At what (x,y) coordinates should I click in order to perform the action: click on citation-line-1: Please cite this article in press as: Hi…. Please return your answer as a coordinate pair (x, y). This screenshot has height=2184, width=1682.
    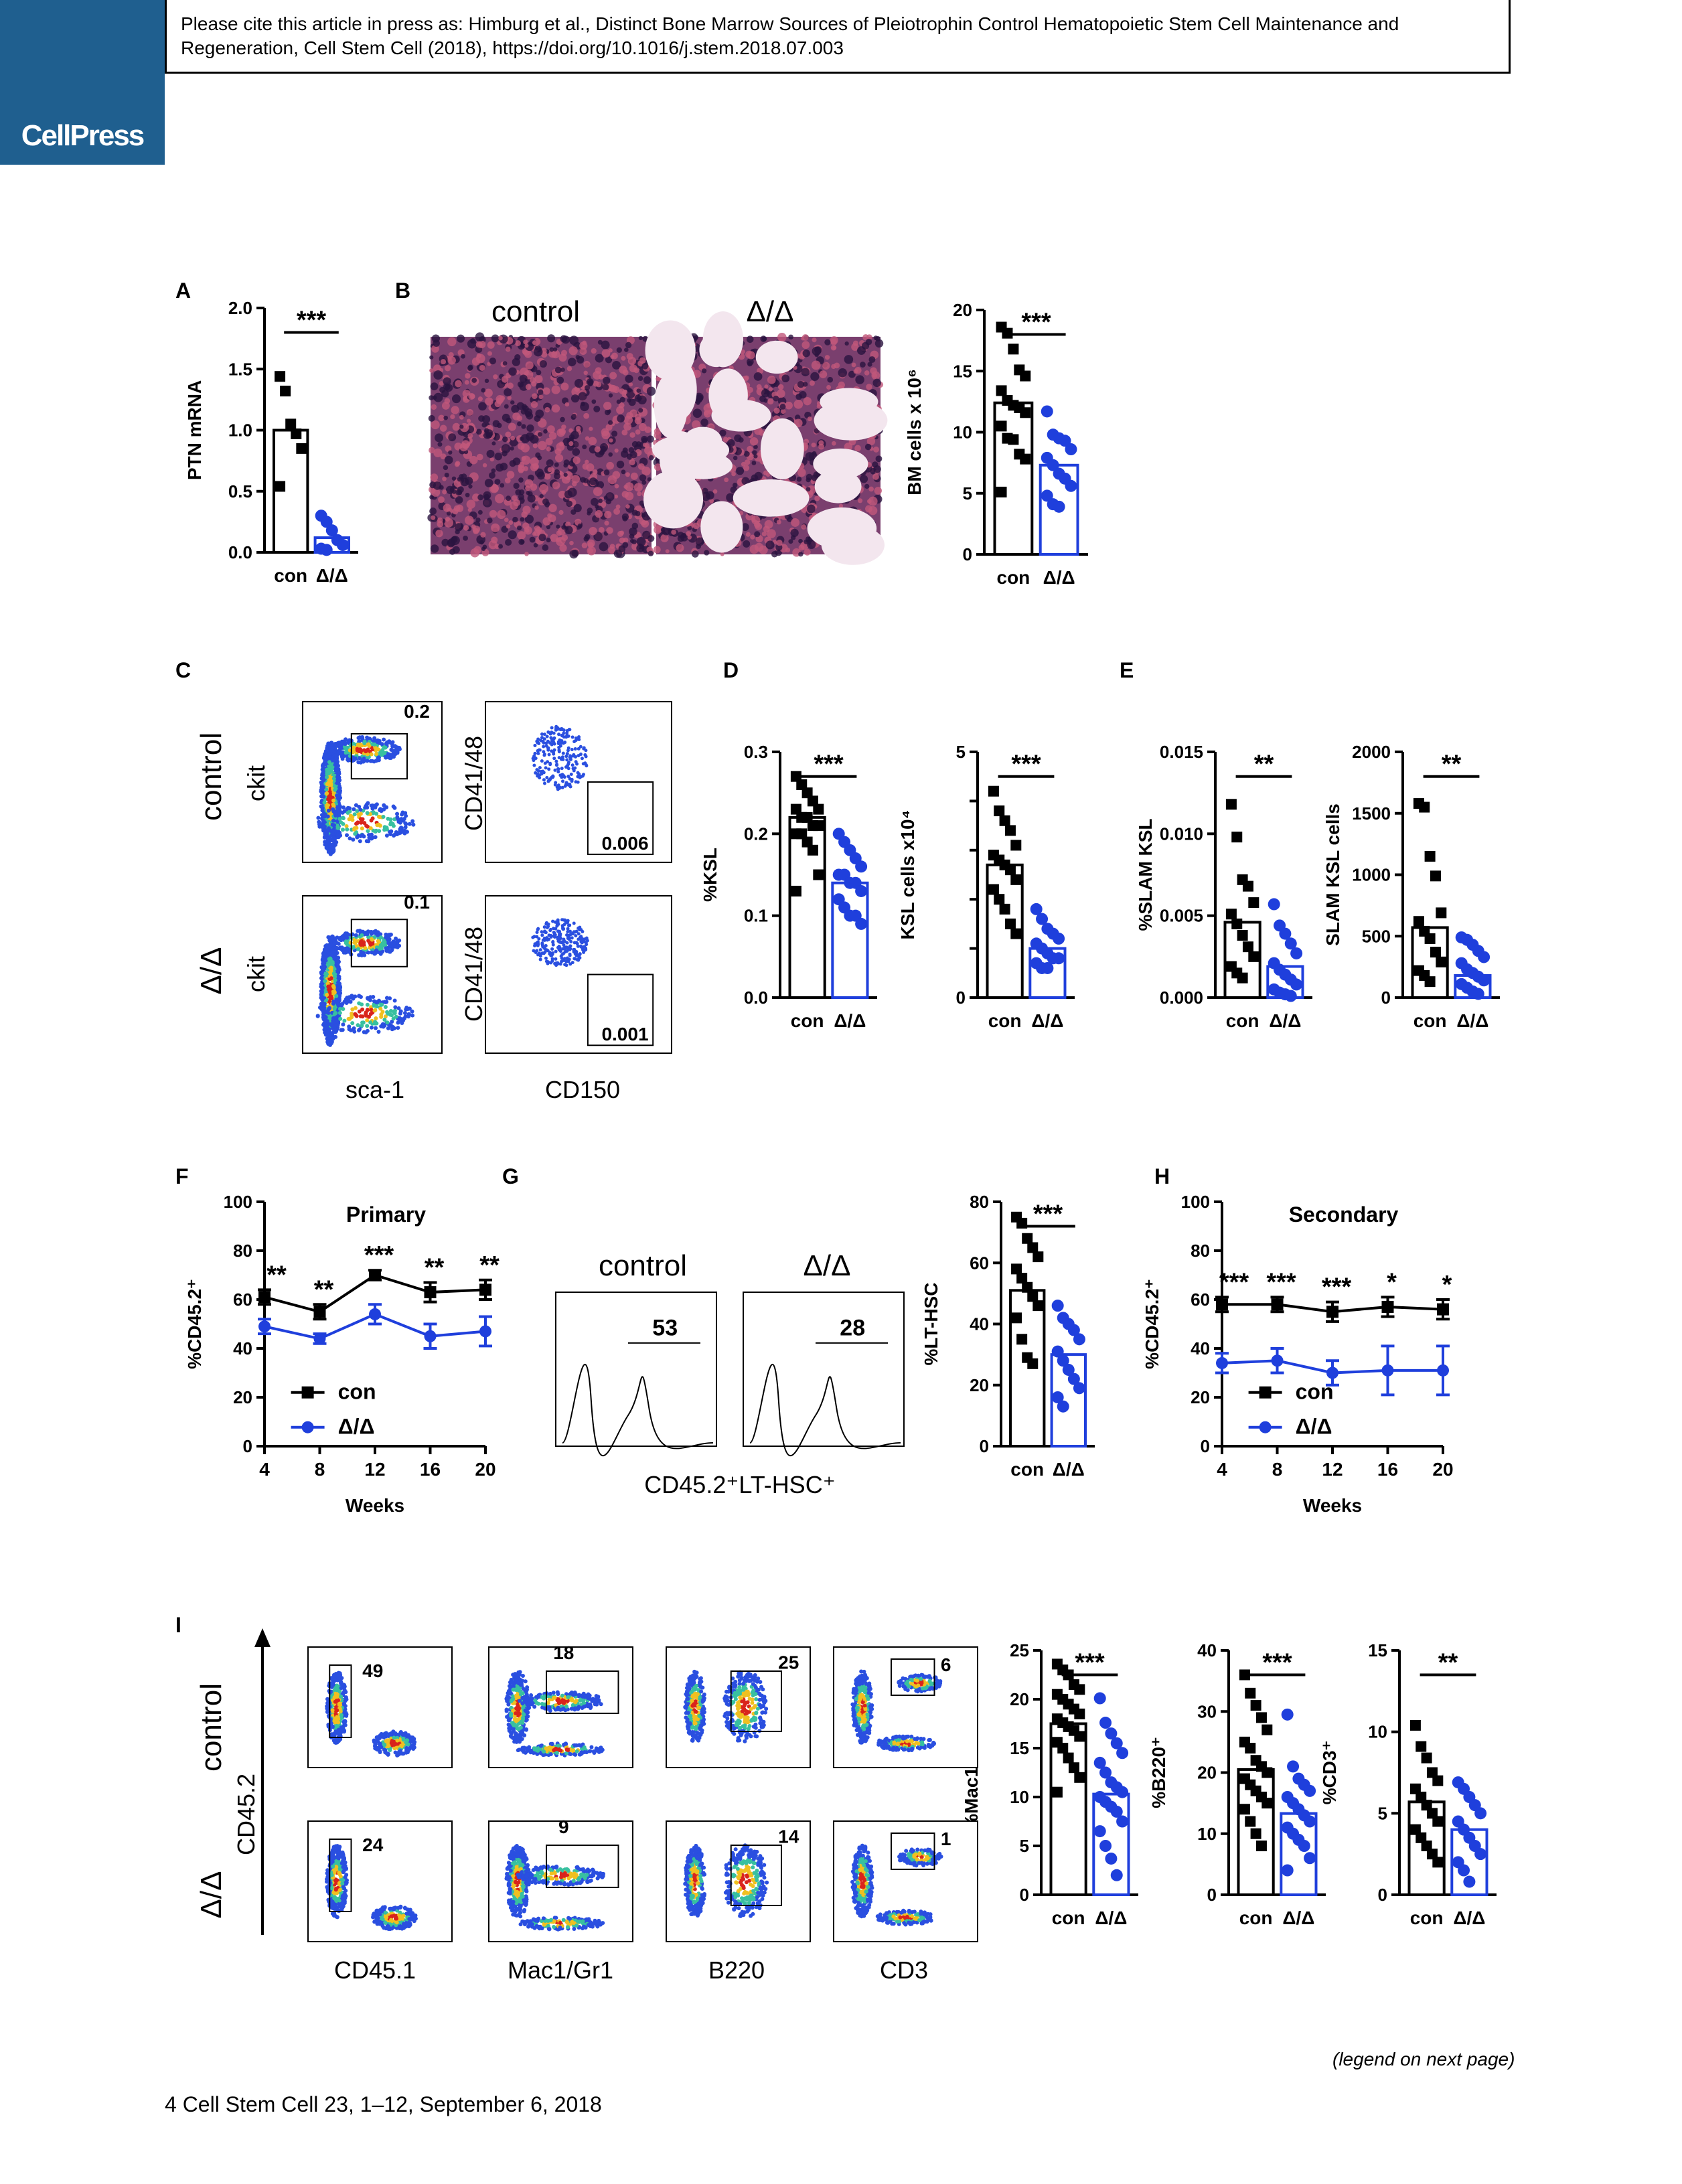
    Looking at the image, I should click on (790, 24).